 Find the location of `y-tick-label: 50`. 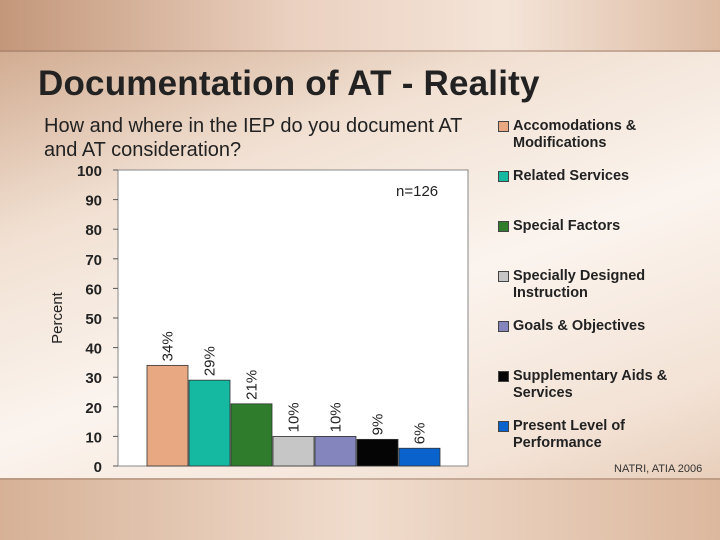

y-tick-label: 50 is located at coordinates (93, 319).